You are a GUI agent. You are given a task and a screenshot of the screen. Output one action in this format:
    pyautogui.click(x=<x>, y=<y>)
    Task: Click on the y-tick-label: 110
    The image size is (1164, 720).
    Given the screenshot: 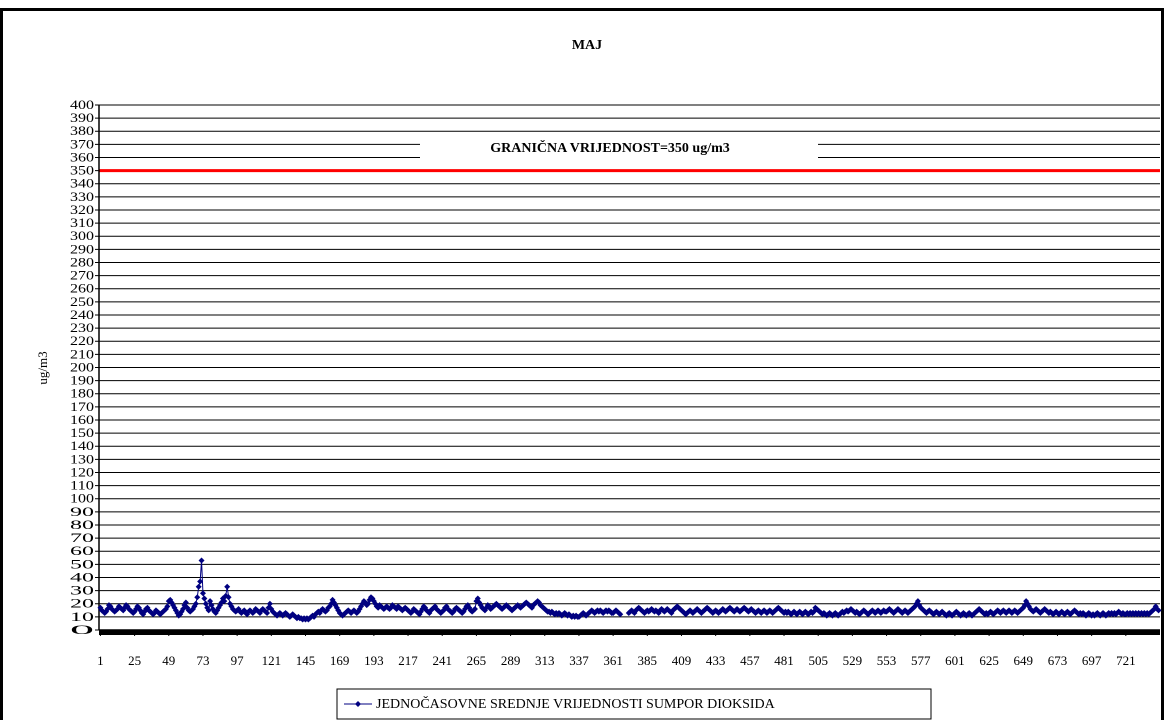 What is the action you would take?
    pyautogui.click(x=82, y=485)
    